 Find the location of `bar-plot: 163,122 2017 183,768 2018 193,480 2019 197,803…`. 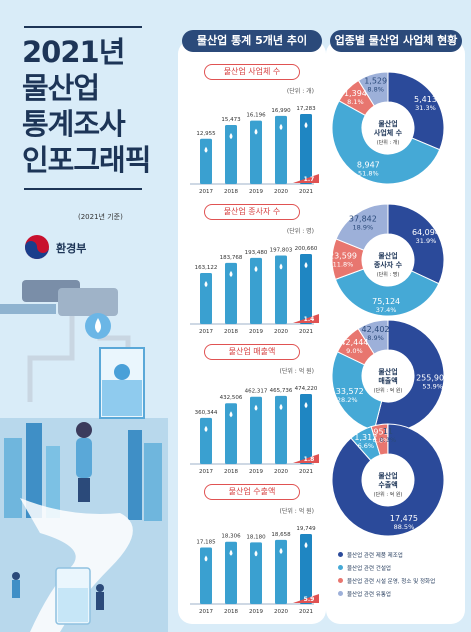

bar-plot: 163,122 2017 183,768 2018 193,480 2019 197,803… is located at coordinates (254, 290).